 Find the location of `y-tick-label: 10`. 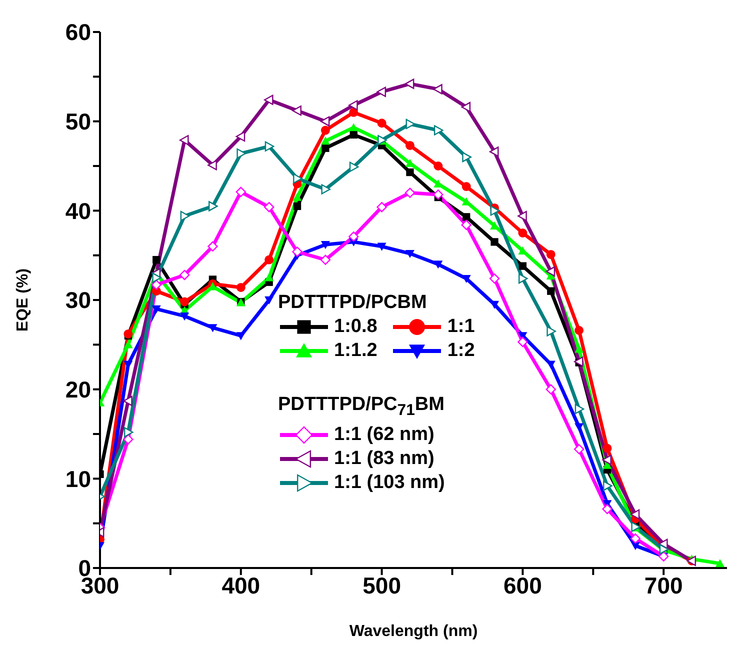

y-tick-label: 10 is located at coordinates (78, 479).